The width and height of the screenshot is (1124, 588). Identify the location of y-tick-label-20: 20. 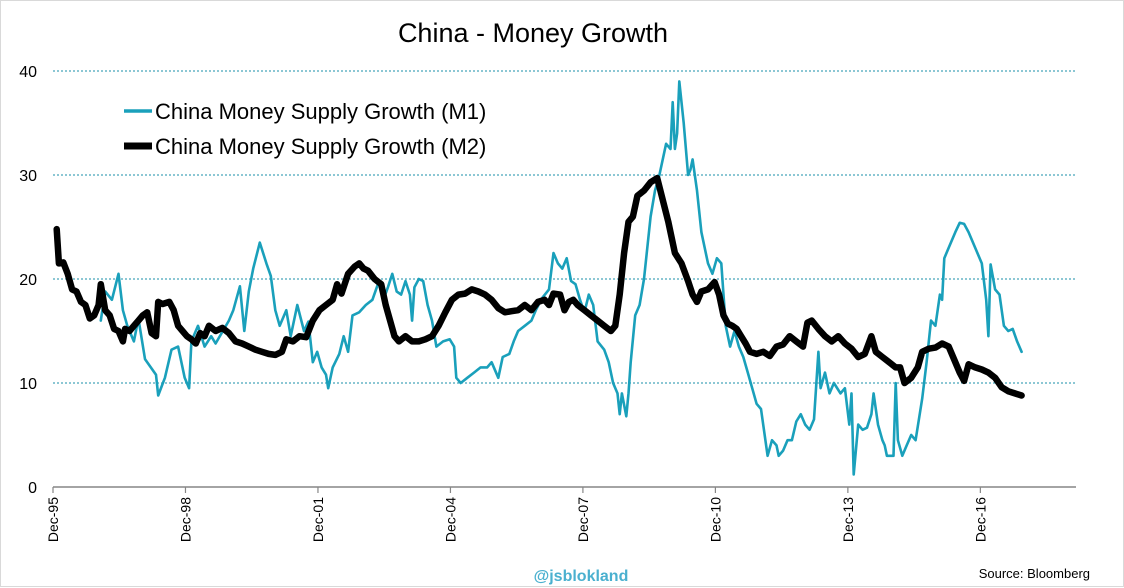
(28, 280).